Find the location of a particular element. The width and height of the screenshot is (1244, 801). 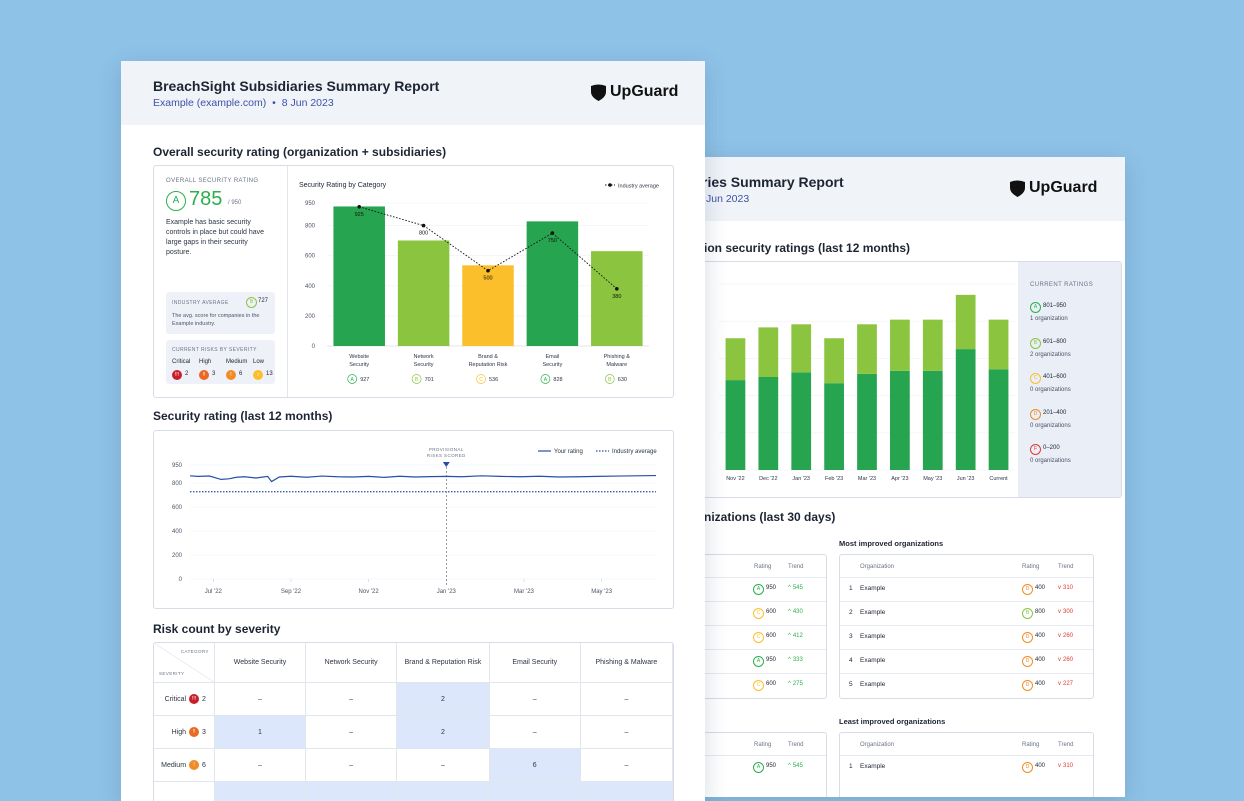

legend-grade-badge: F is located at coordinates (1035, 449).